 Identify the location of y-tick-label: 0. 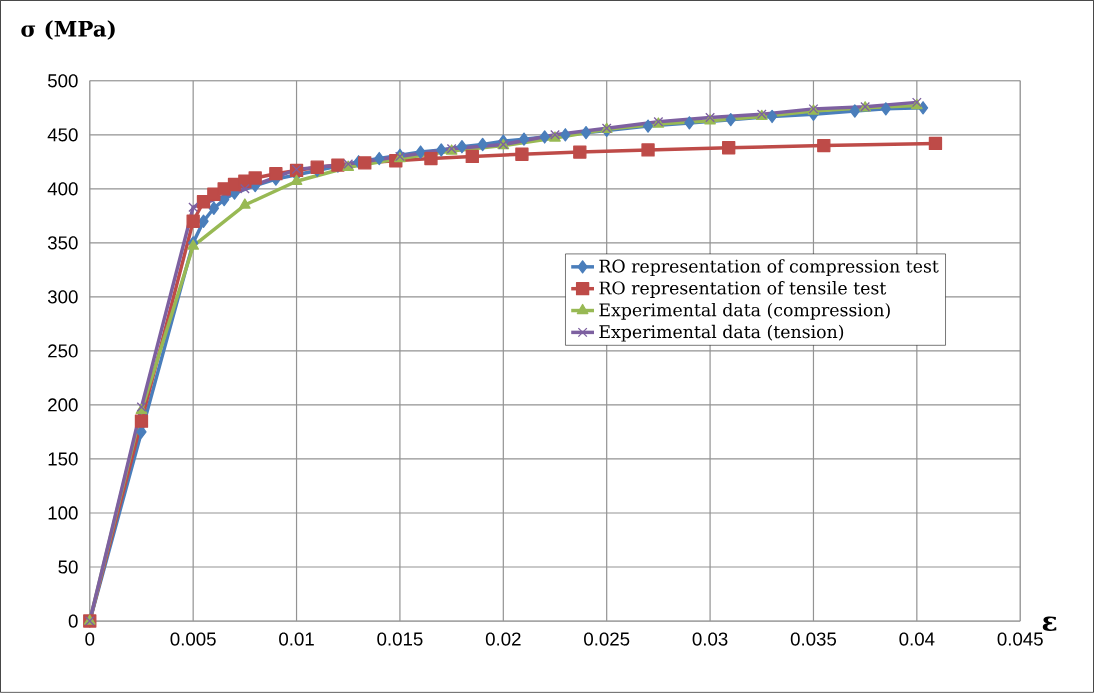
(73, 621).